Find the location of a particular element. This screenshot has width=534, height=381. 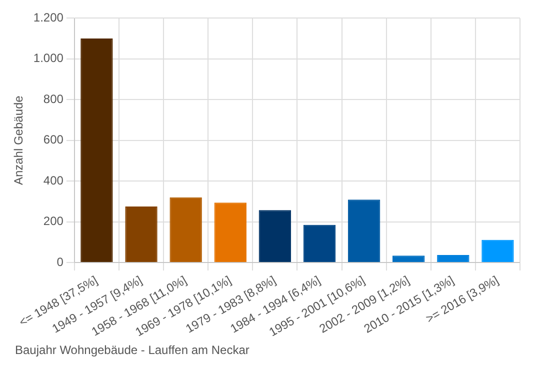

y-tick-label: 400 is located at coordinates (53, 180).